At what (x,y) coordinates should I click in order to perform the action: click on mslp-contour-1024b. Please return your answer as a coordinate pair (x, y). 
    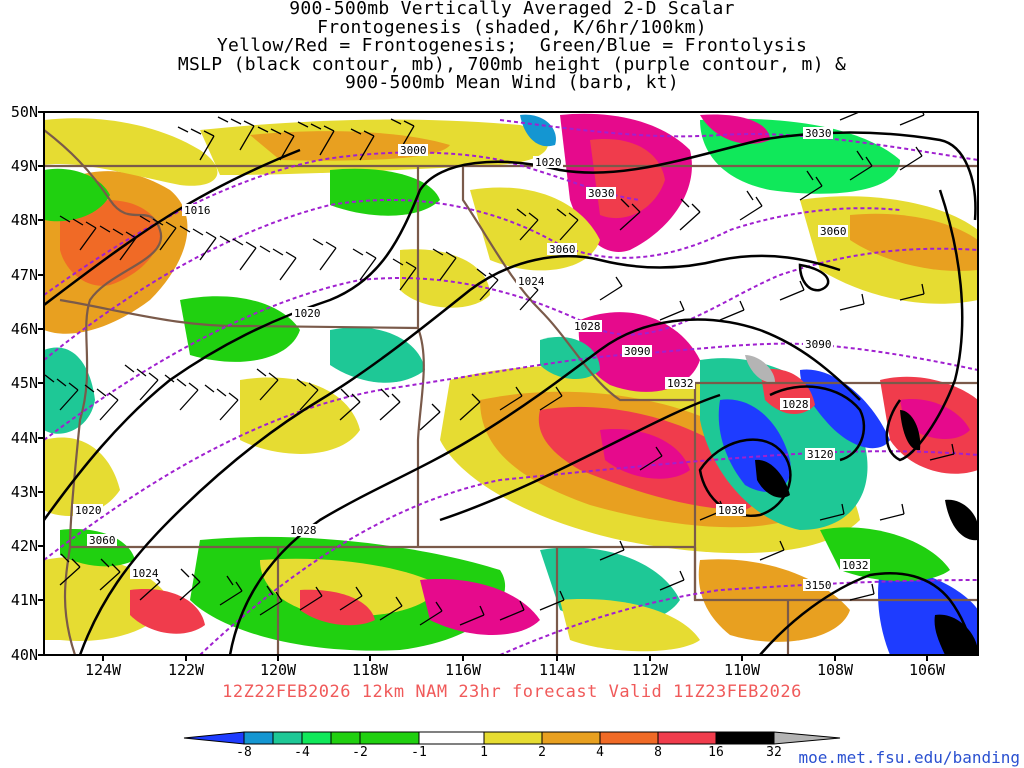
    Looking at the image, I should click on (924, 325).